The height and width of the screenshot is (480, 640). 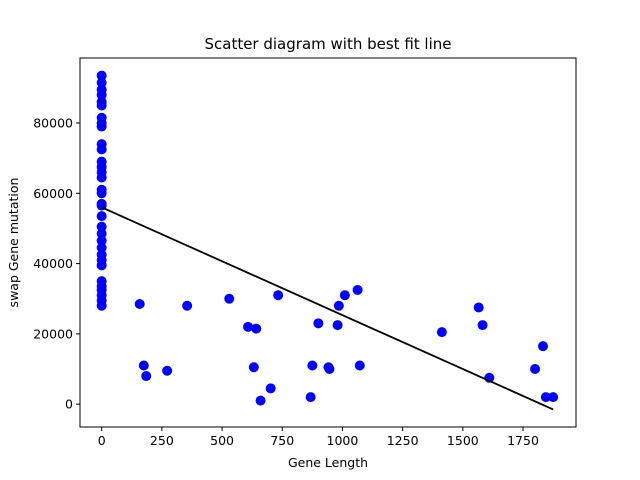 What do you see at coordinates (343, 440) in the screenshot?
I see `x-tick-label: 1000` at bounding box center [343, 440].